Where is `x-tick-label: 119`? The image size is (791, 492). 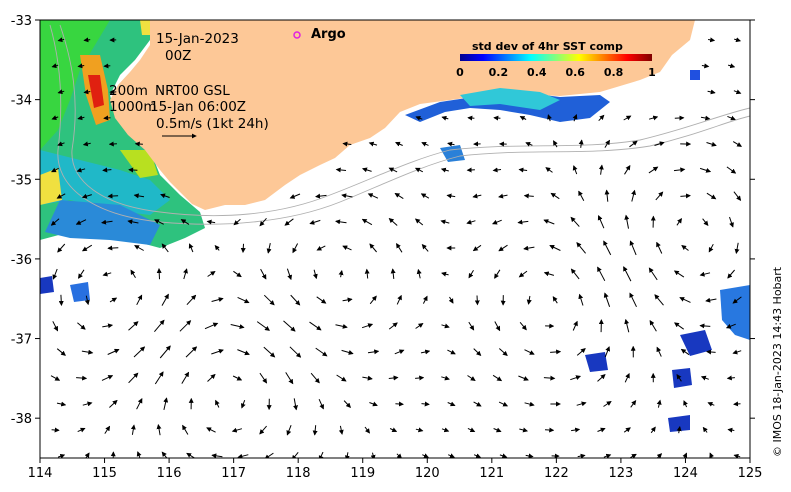 x-tick-label: 119 is located at coordinates (362, 473).